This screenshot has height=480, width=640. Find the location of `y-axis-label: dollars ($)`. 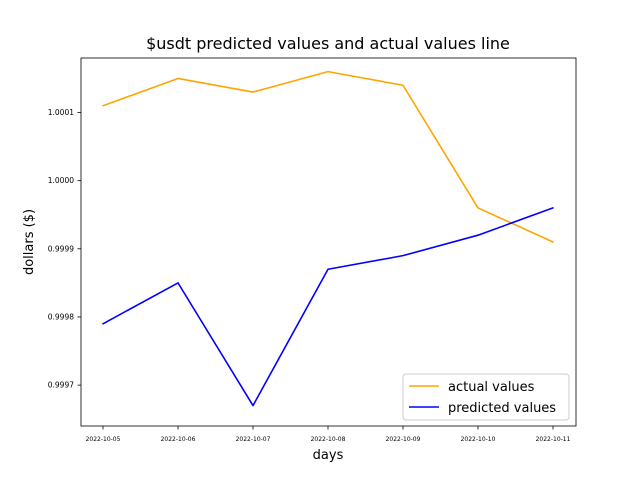

y-axis-label: dollars ($) is located at coordinates (29, 242).